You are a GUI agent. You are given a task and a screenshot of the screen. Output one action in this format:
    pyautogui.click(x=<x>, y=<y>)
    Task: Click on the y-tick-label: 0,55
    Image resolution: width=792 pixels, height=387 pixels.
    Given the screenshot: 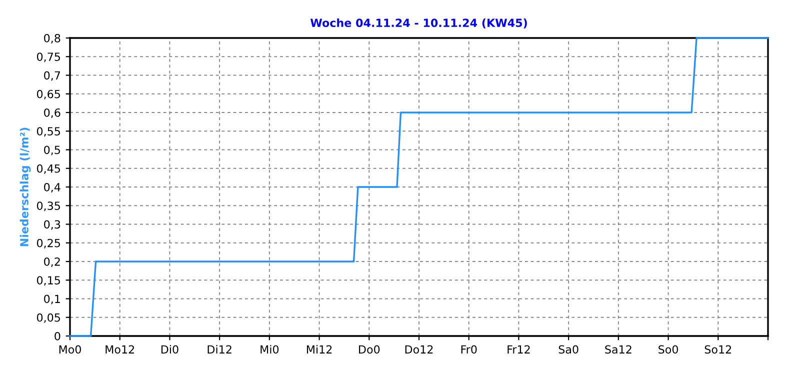 What is the action you would take?
    pyautogui.click(x=48, y=132)
    